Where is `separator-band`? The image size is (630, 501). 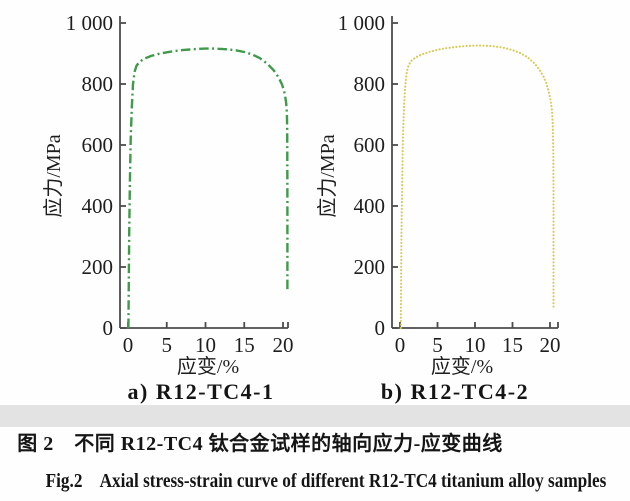 separator-band is located at coordinates (315, 416).